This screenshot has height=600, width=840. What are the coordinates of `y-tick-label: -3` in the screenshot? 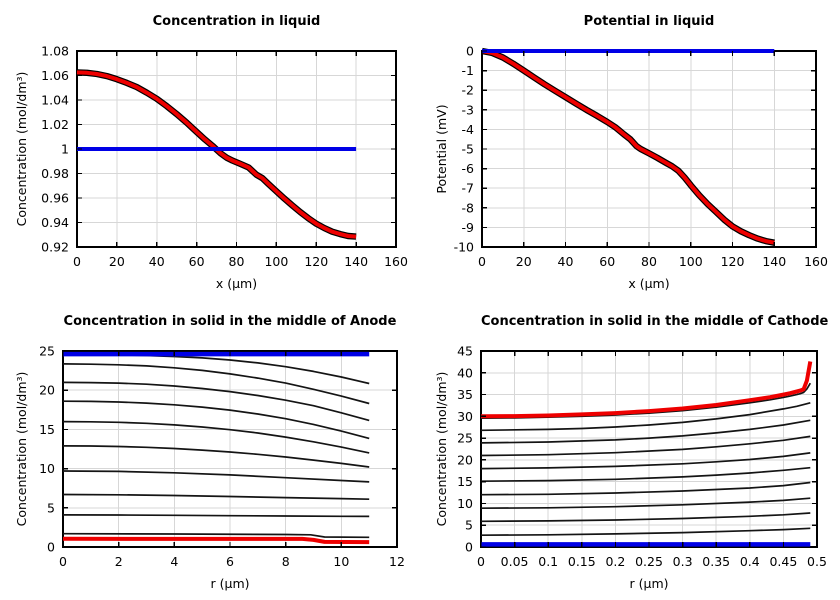 It's located at (468, 109).